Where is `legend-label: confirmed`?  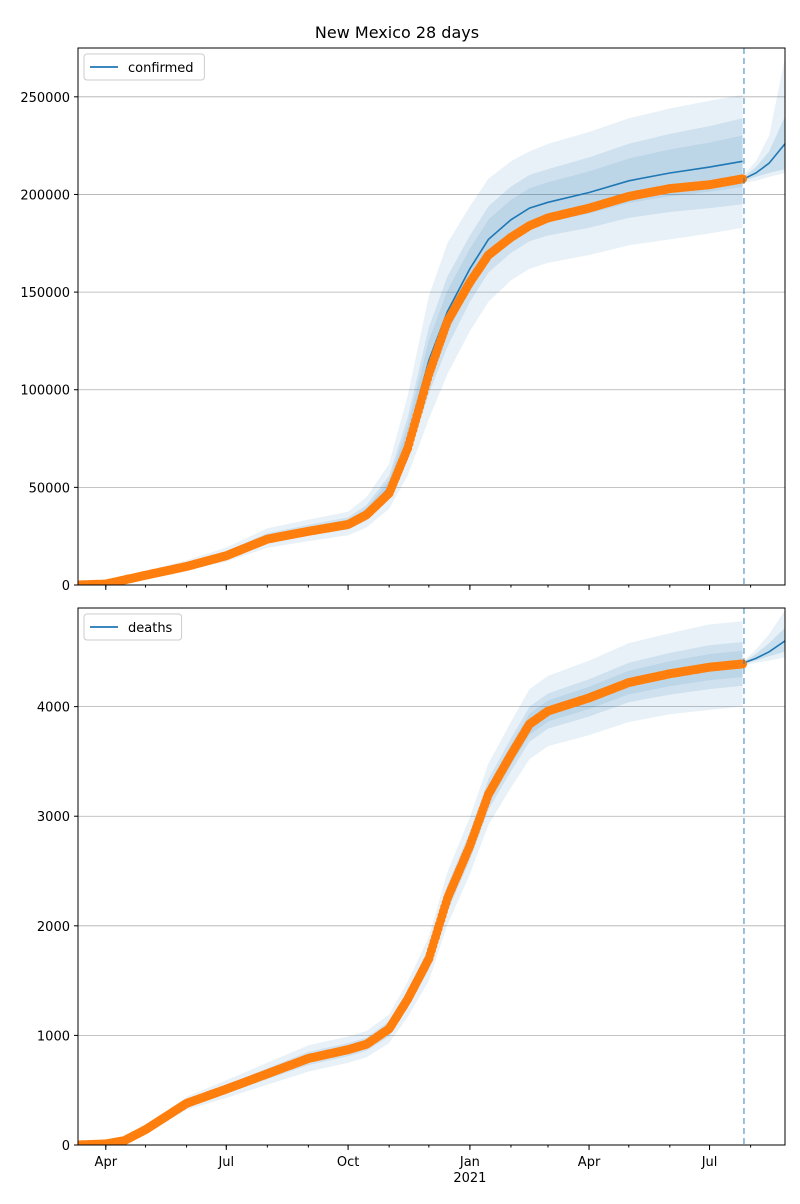
legend-label: confirmed is located at coordinates (161, 68).